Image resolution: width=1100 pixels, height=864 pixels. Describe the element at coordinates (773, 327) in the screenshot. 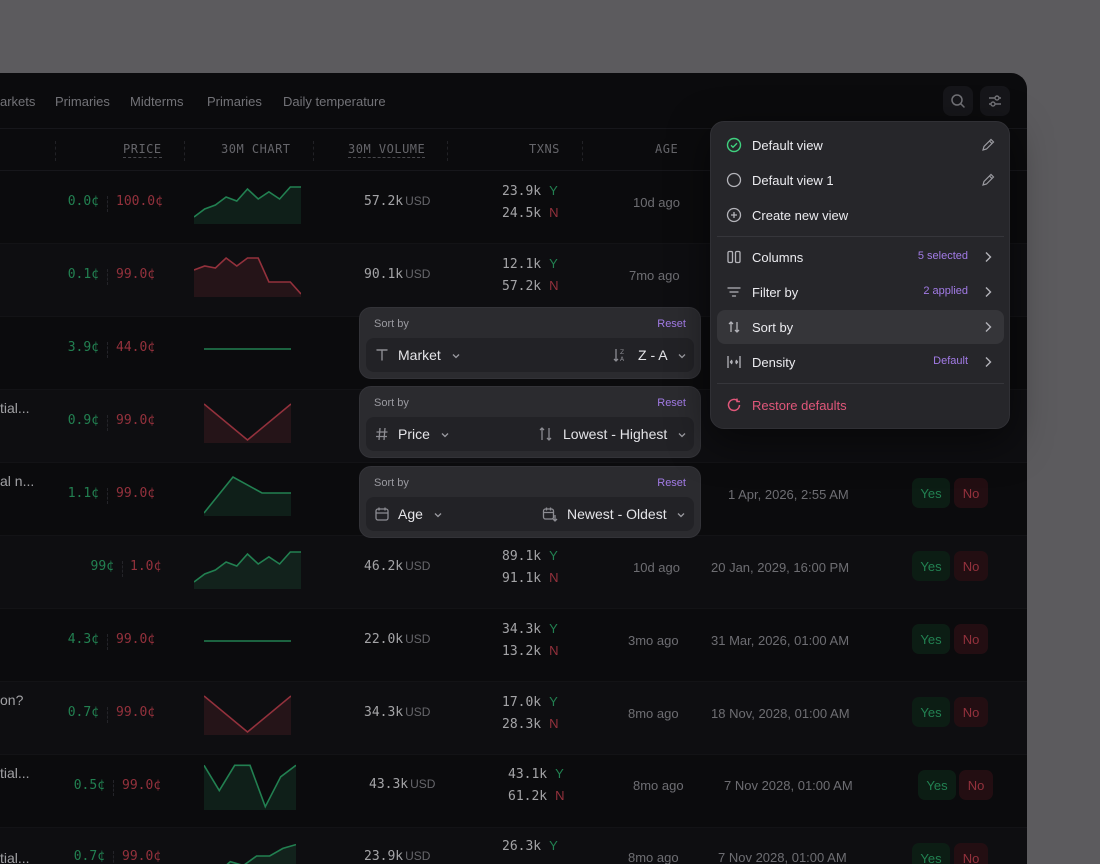

I see `menu-item-label: Sort by` at that location.